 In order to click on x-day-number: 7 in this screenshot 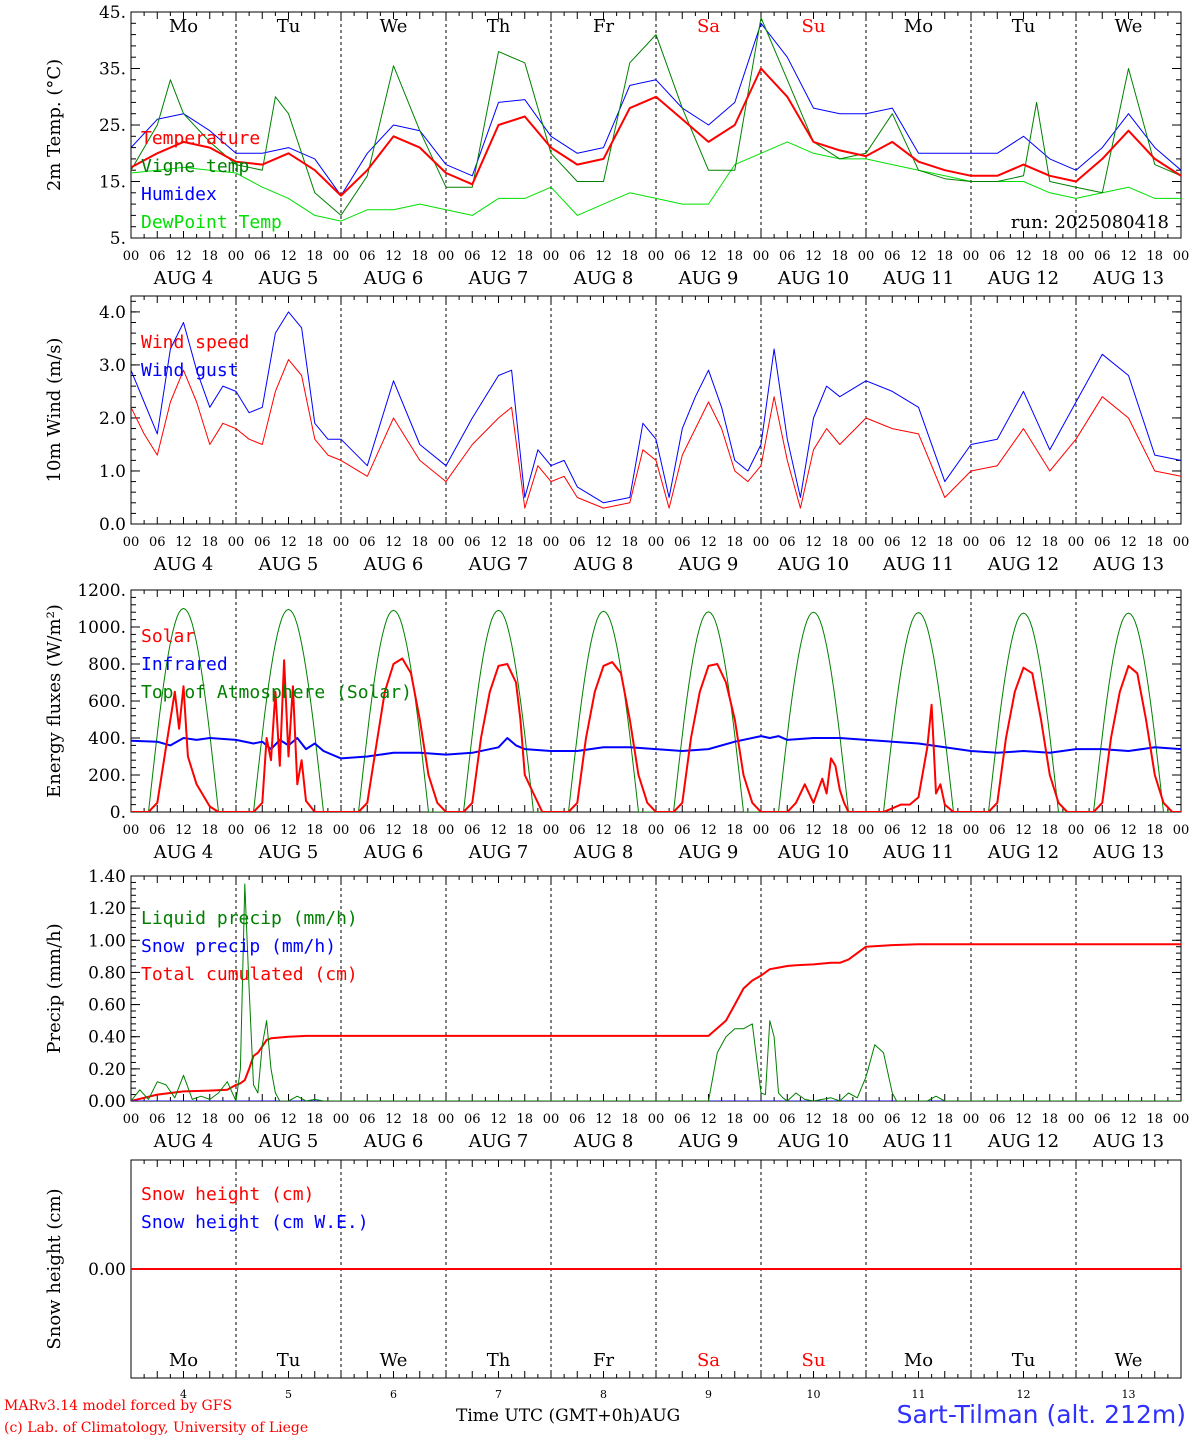, I will do `click(498, 1394)`.